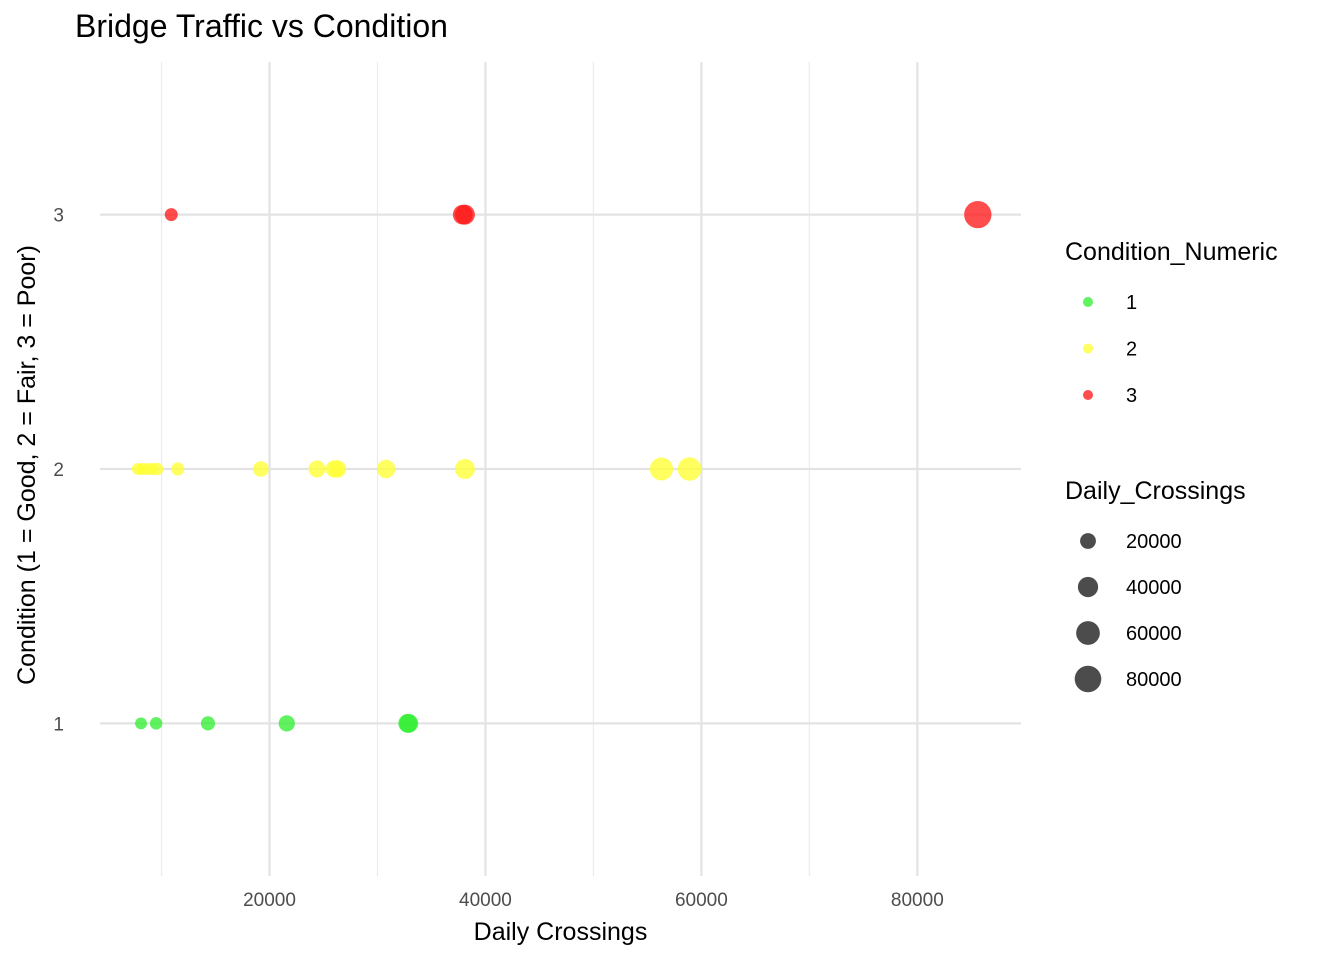 This screenshot has height=960, width=1344. I want to click on x-tick-label: 20000, so click(269, 900).